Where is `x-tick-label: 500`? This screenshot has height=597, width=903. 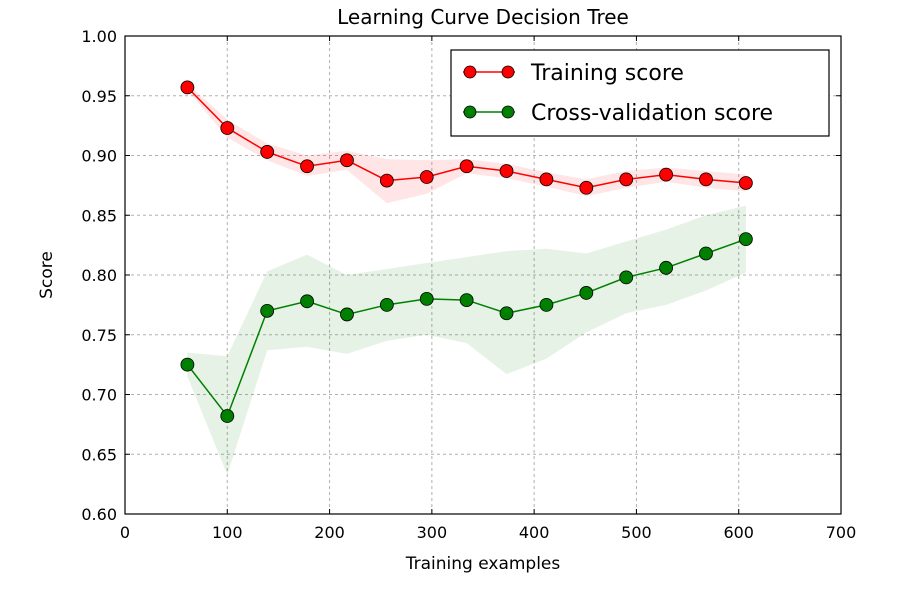
x-tick-label: 500 is located at coordinates (636, 532).